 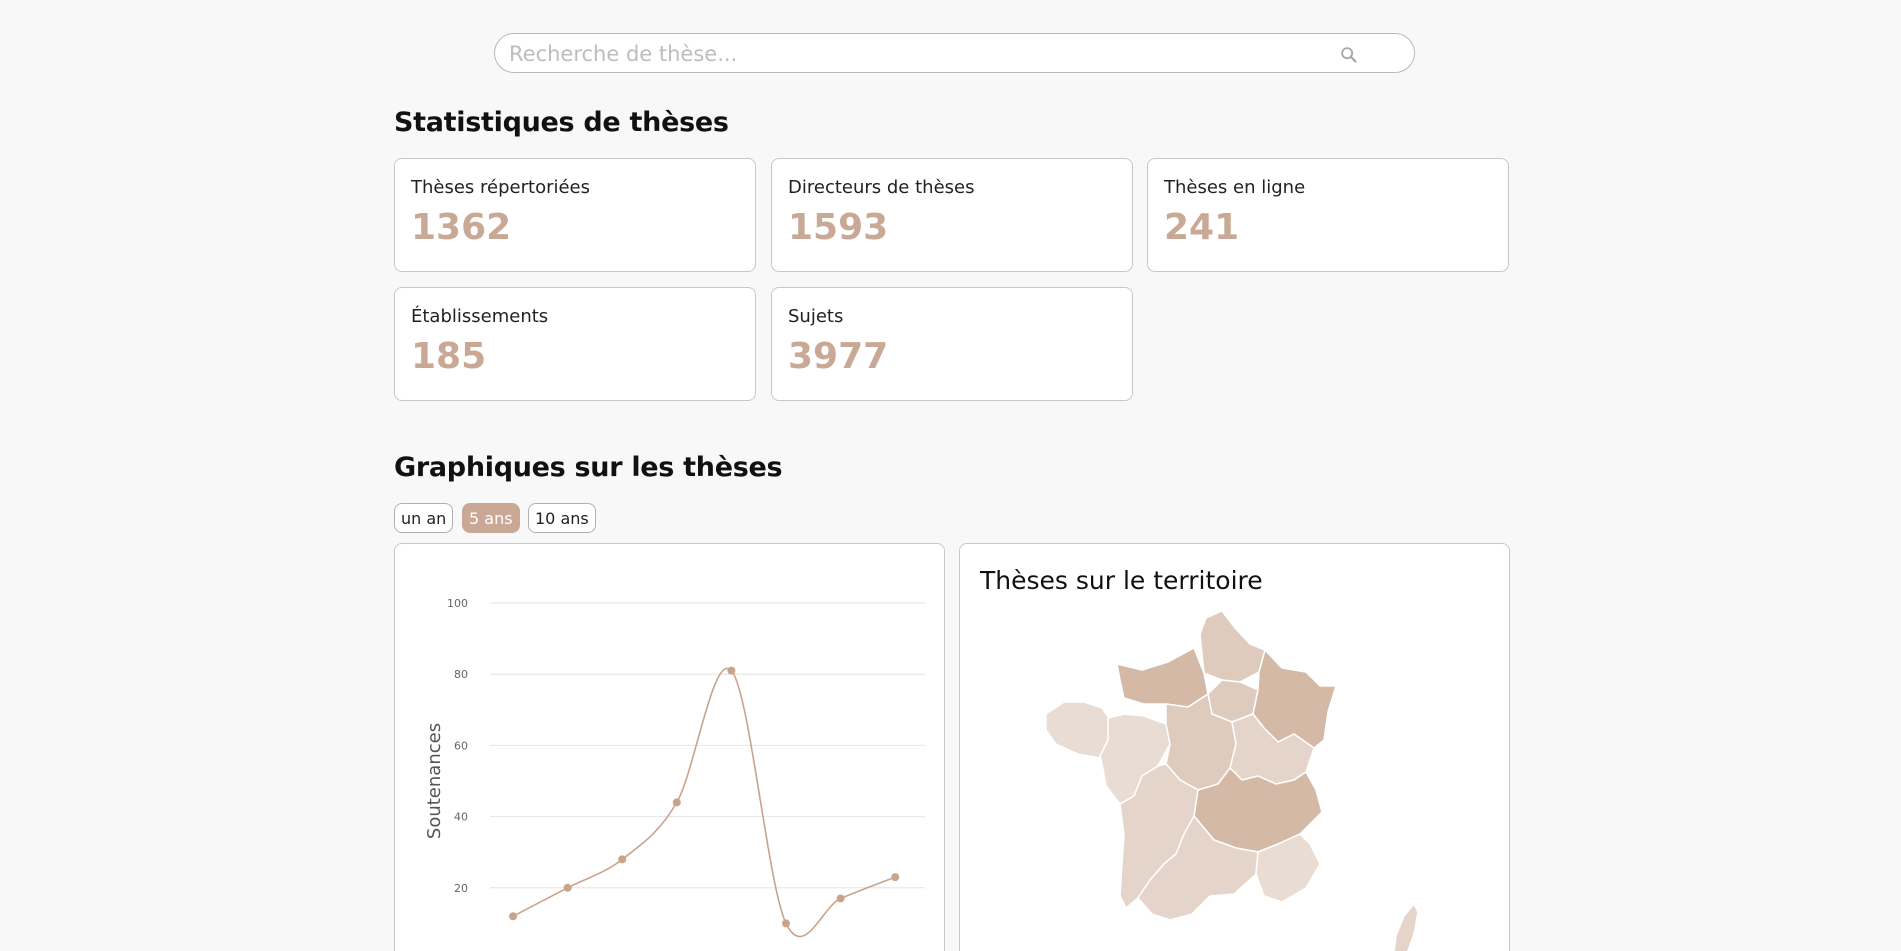 I want to click on chart-y-axis-label: Soutenances, so click(x=434, y=781).